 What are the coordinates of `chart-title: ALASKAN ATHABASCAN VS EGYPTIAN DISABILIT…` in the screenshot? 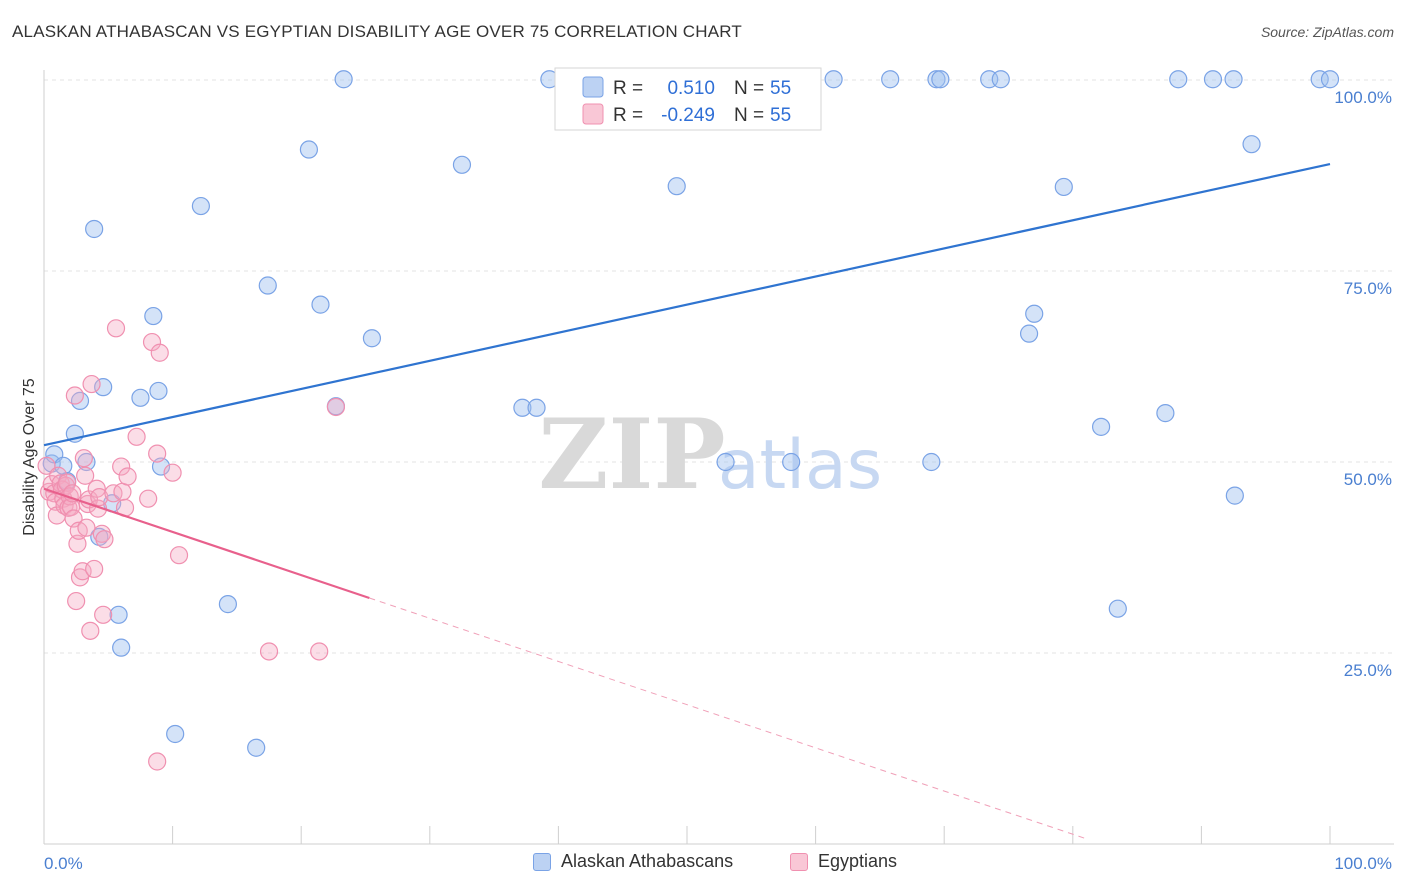 It's located at (377, 31).